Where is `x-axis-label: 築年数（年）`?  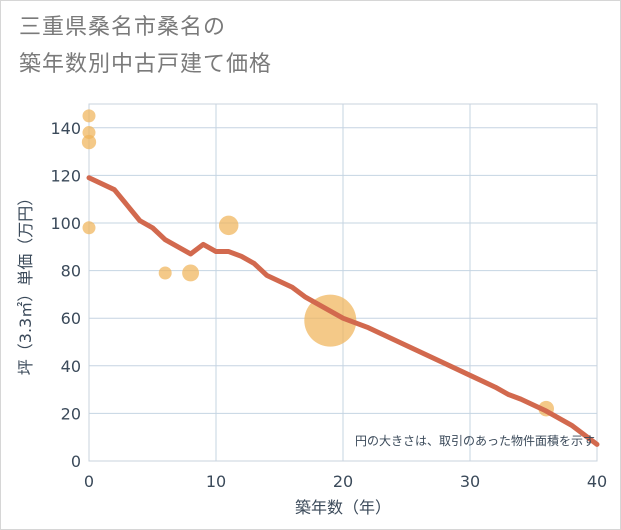
x-axis-label: 築年数（年） is located at coordinates (343, 507).